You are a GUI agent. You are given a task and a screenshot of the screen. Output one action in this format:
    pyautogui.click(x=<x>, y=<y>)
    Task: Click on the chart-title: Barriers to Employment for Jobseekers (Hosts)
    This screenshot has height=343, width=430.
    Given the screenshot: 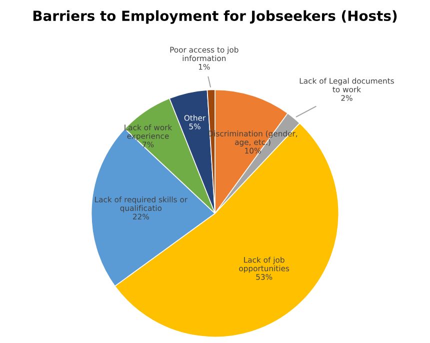 What is the action you would take?
    pyautogui.click(x=215, y=17)
    